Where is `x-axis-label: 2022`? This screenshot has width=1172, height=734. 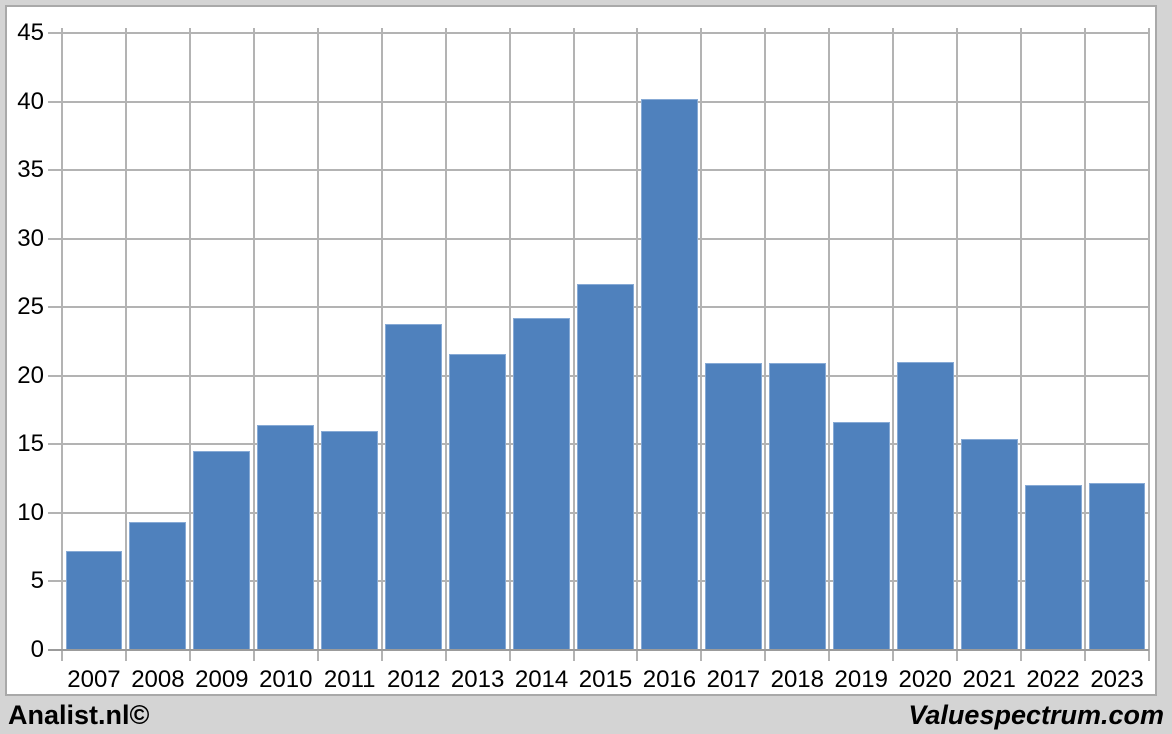 x-axis-label: 2022 is located at coordinates (1053, 679).